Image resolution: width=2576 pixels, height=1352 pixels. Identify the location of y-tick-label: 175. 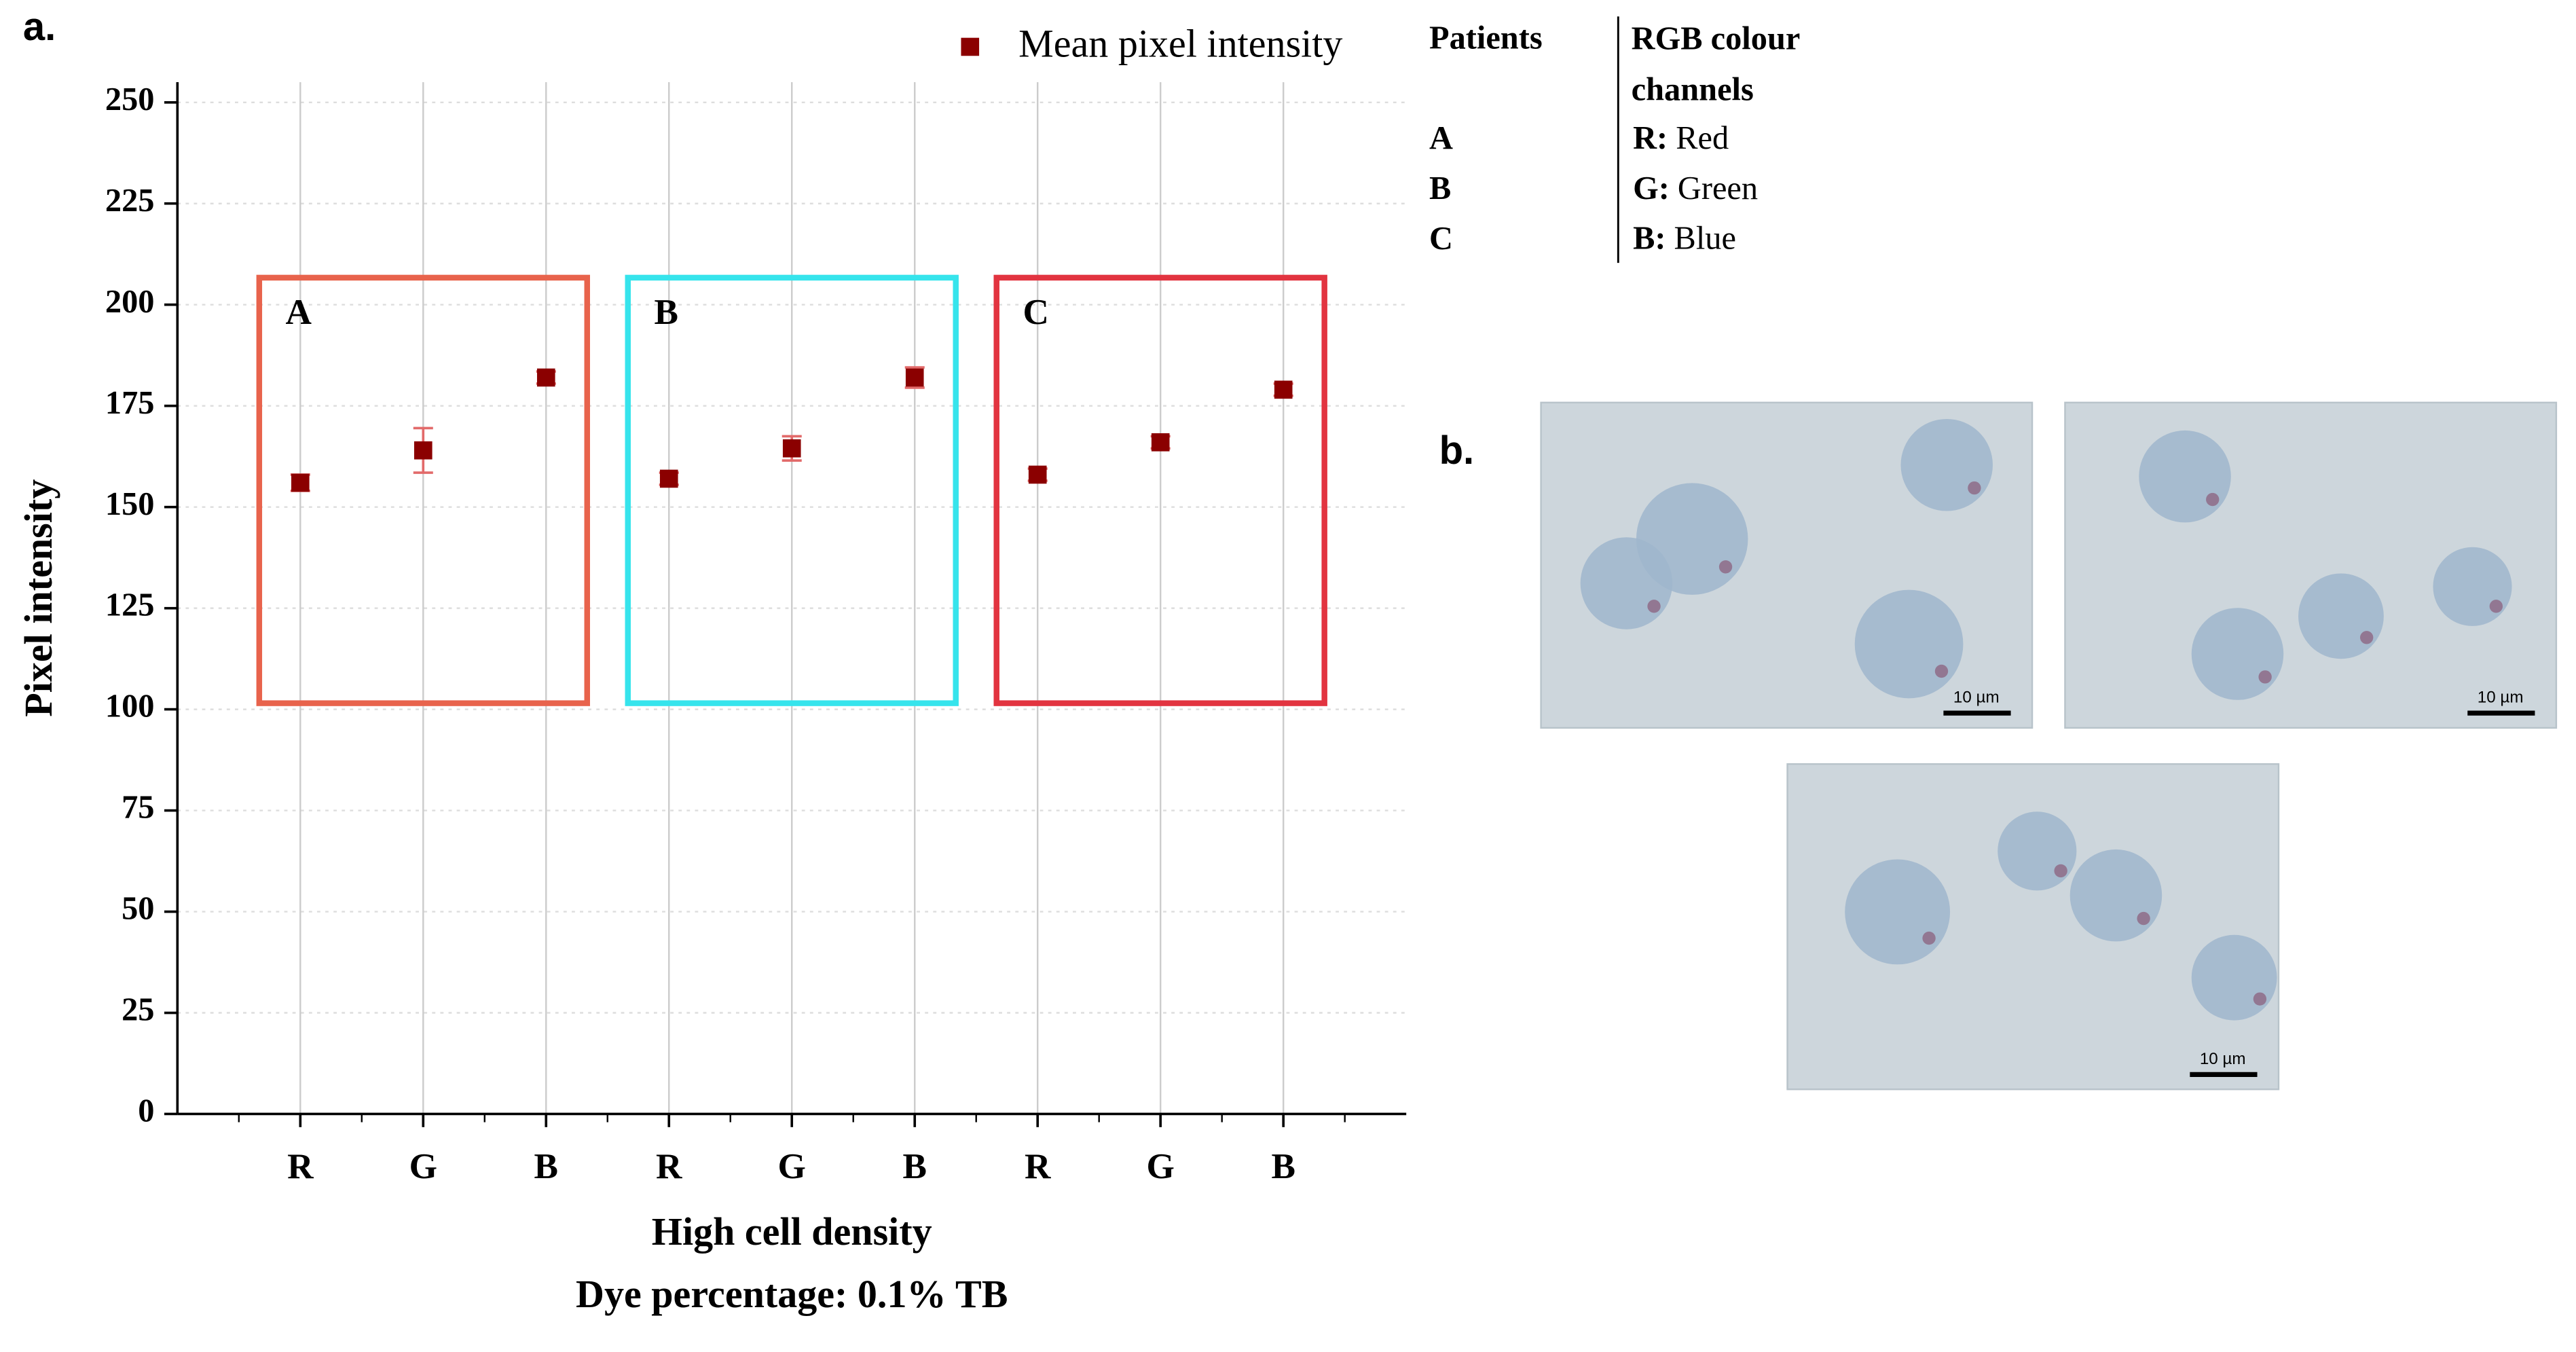
(130, 403).